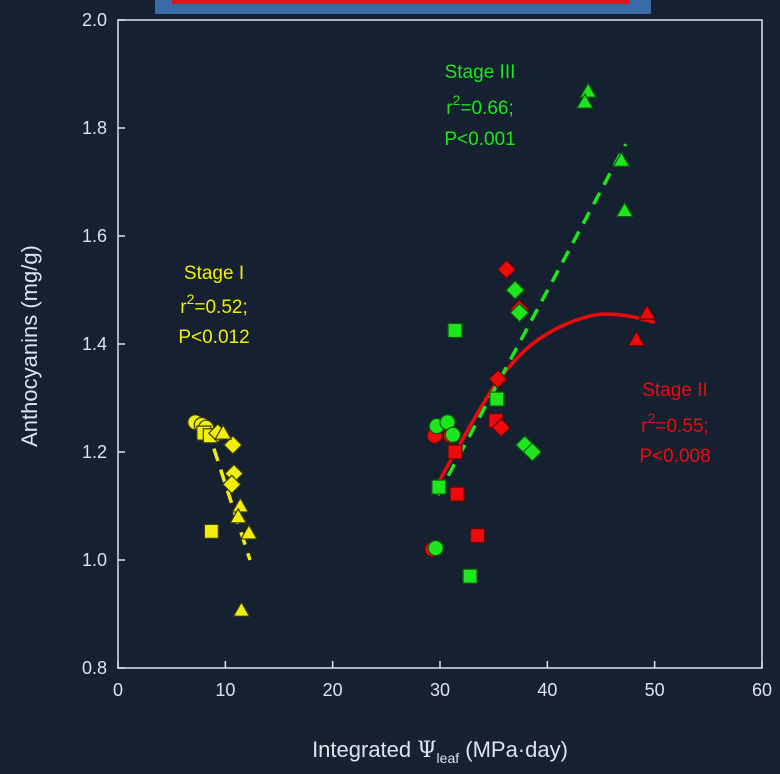 Image resolution: width=780 pixels, height=774 pixels. What do you see at coordinates (118, 690) in the screenshot?
I see `x-tick-label: 0` at bounding box center [118, 690].